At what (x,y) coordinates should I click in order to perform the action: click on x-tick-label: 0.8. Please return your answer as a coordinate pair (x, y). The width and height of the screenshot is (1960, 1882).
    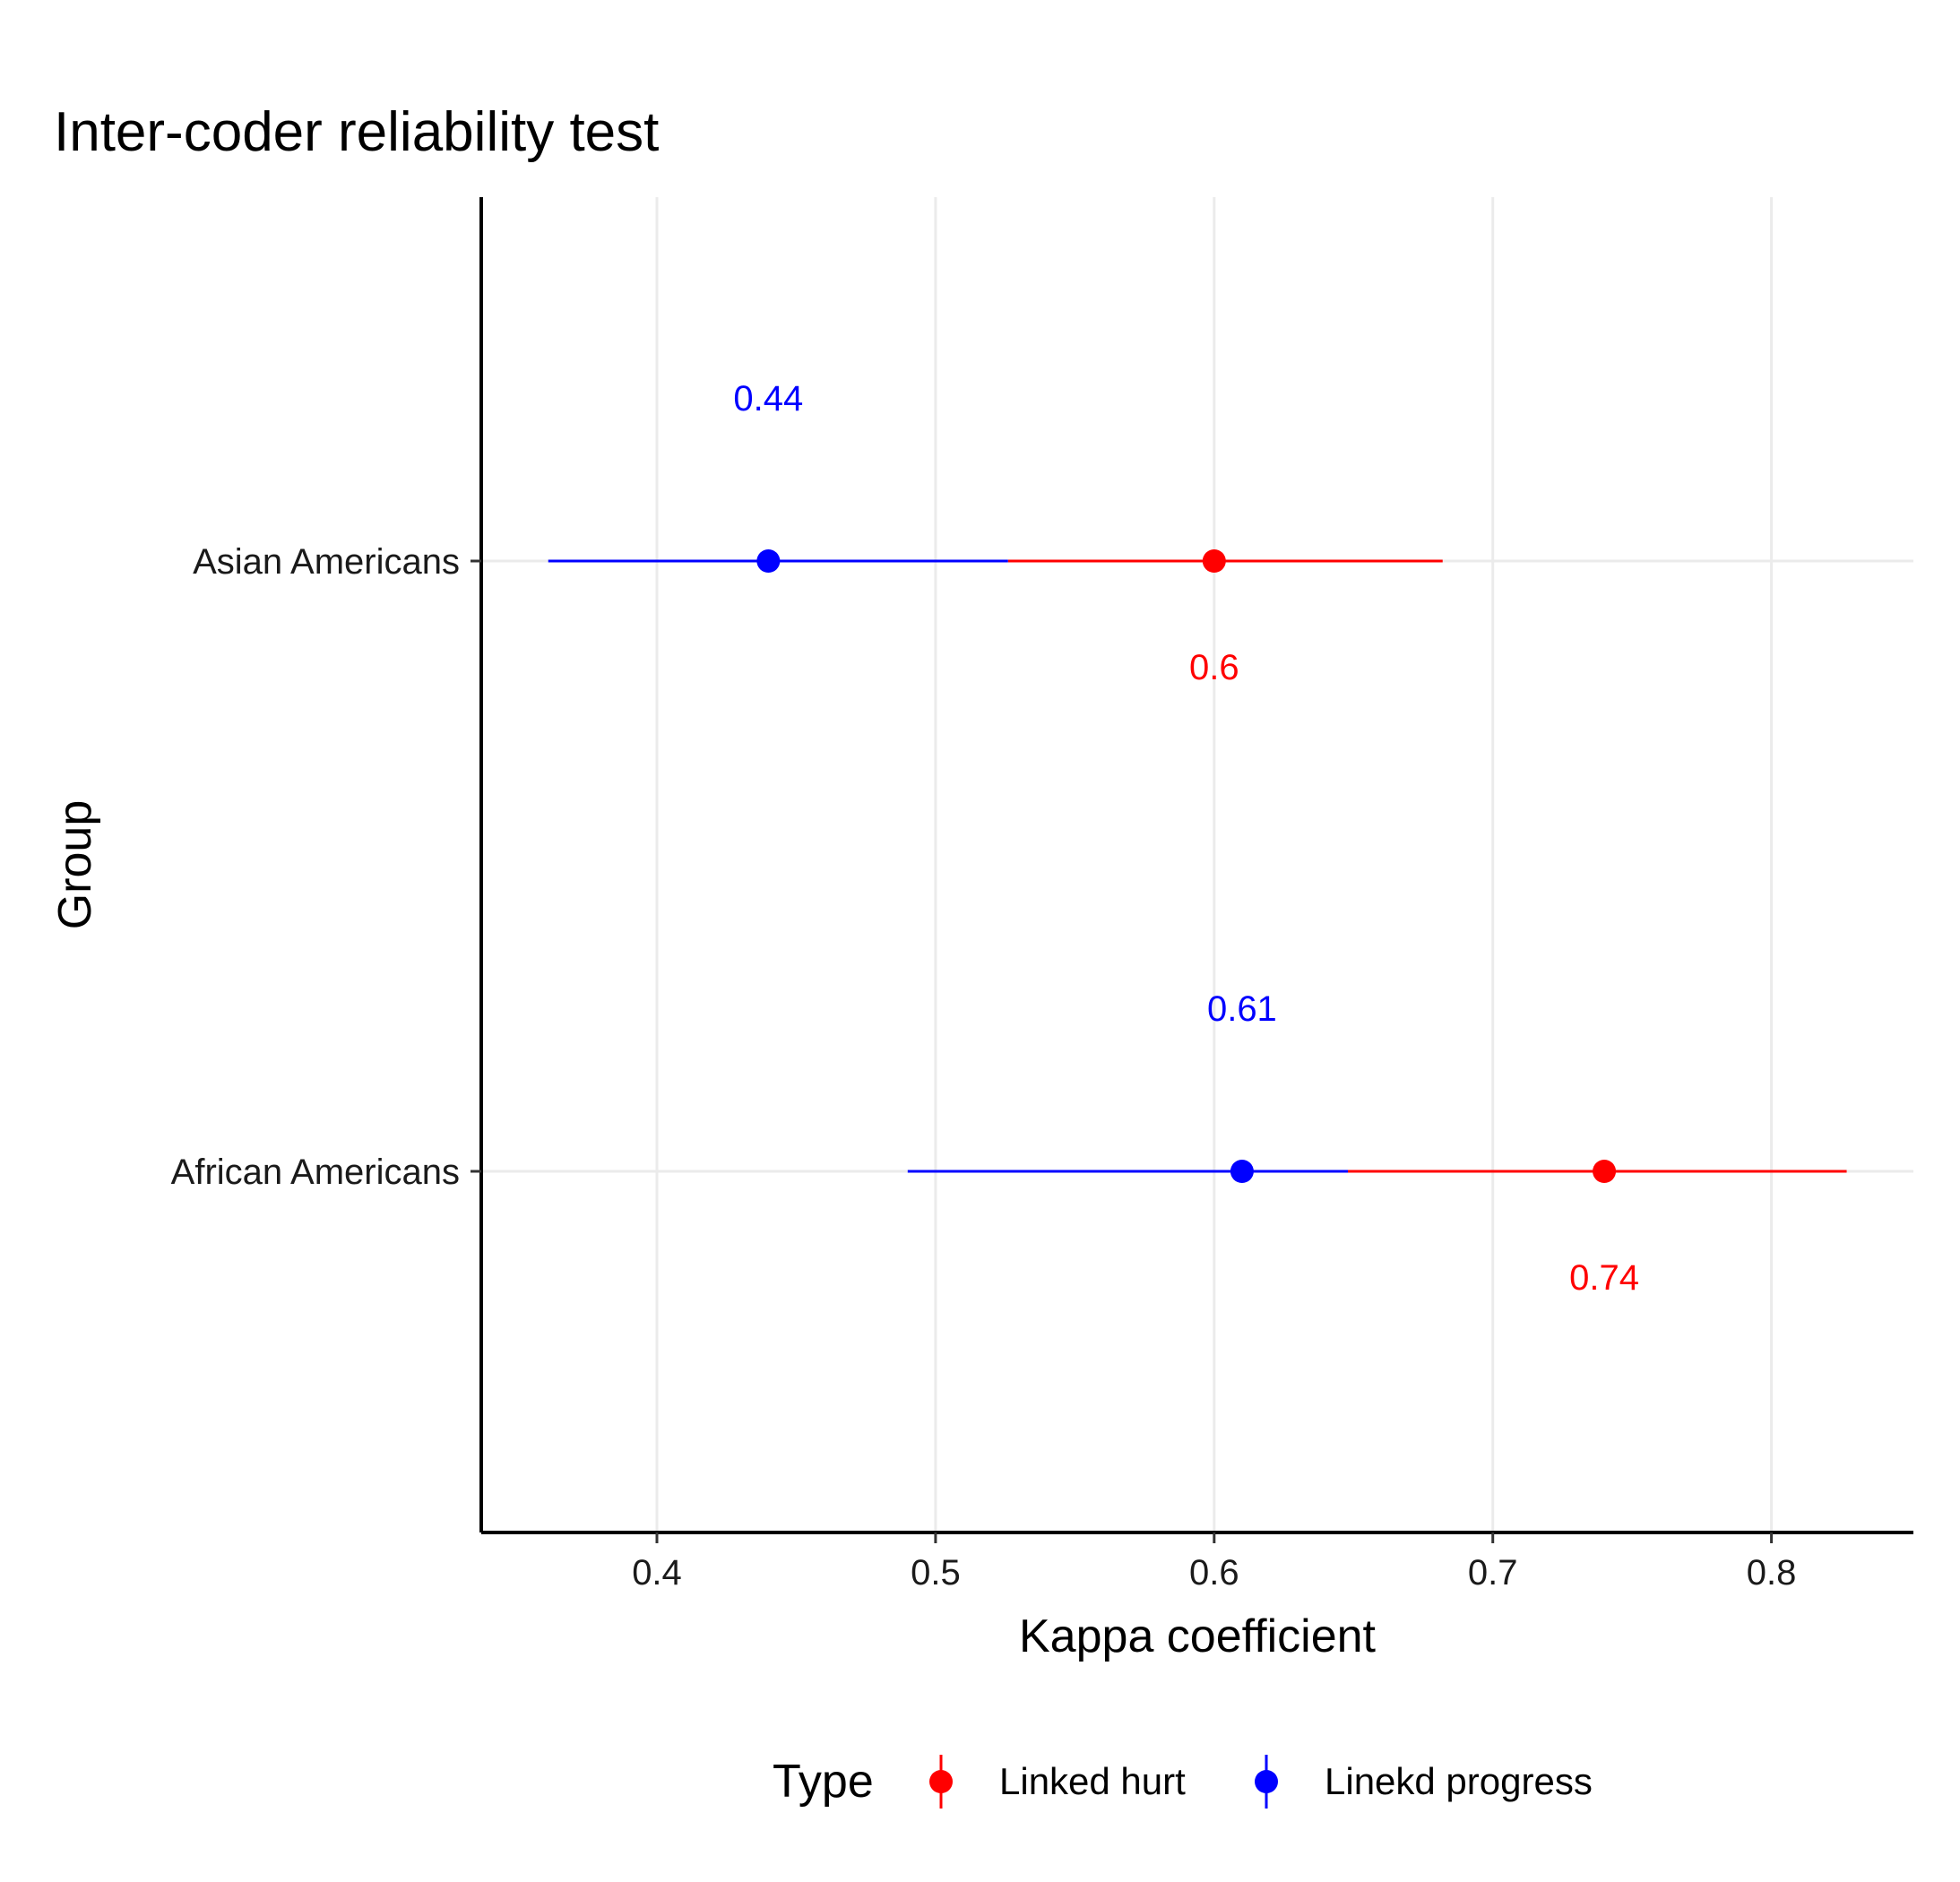
    Looking at the image, I should click on (1772, 1573).